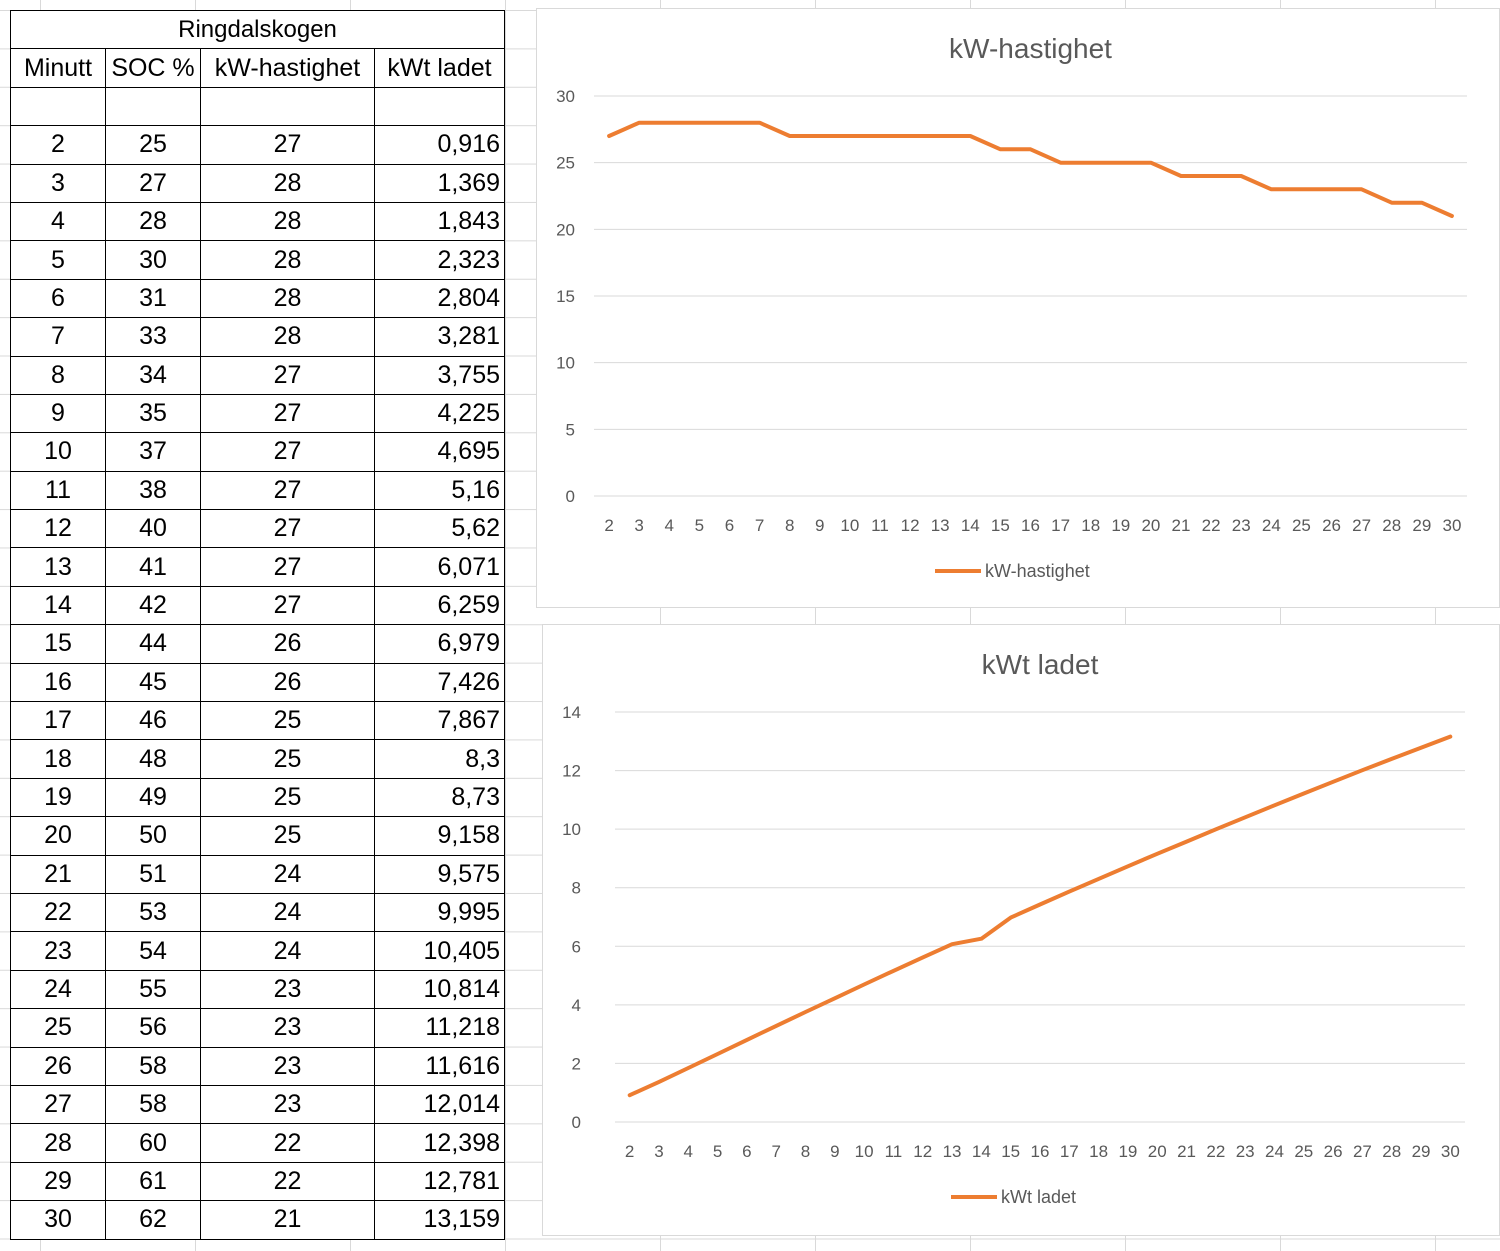 This screenshot has width=1500, height=1251. Describe the element at coordinates (153, 912) in the screenshot. I see `cell-soc: 53` at that location.